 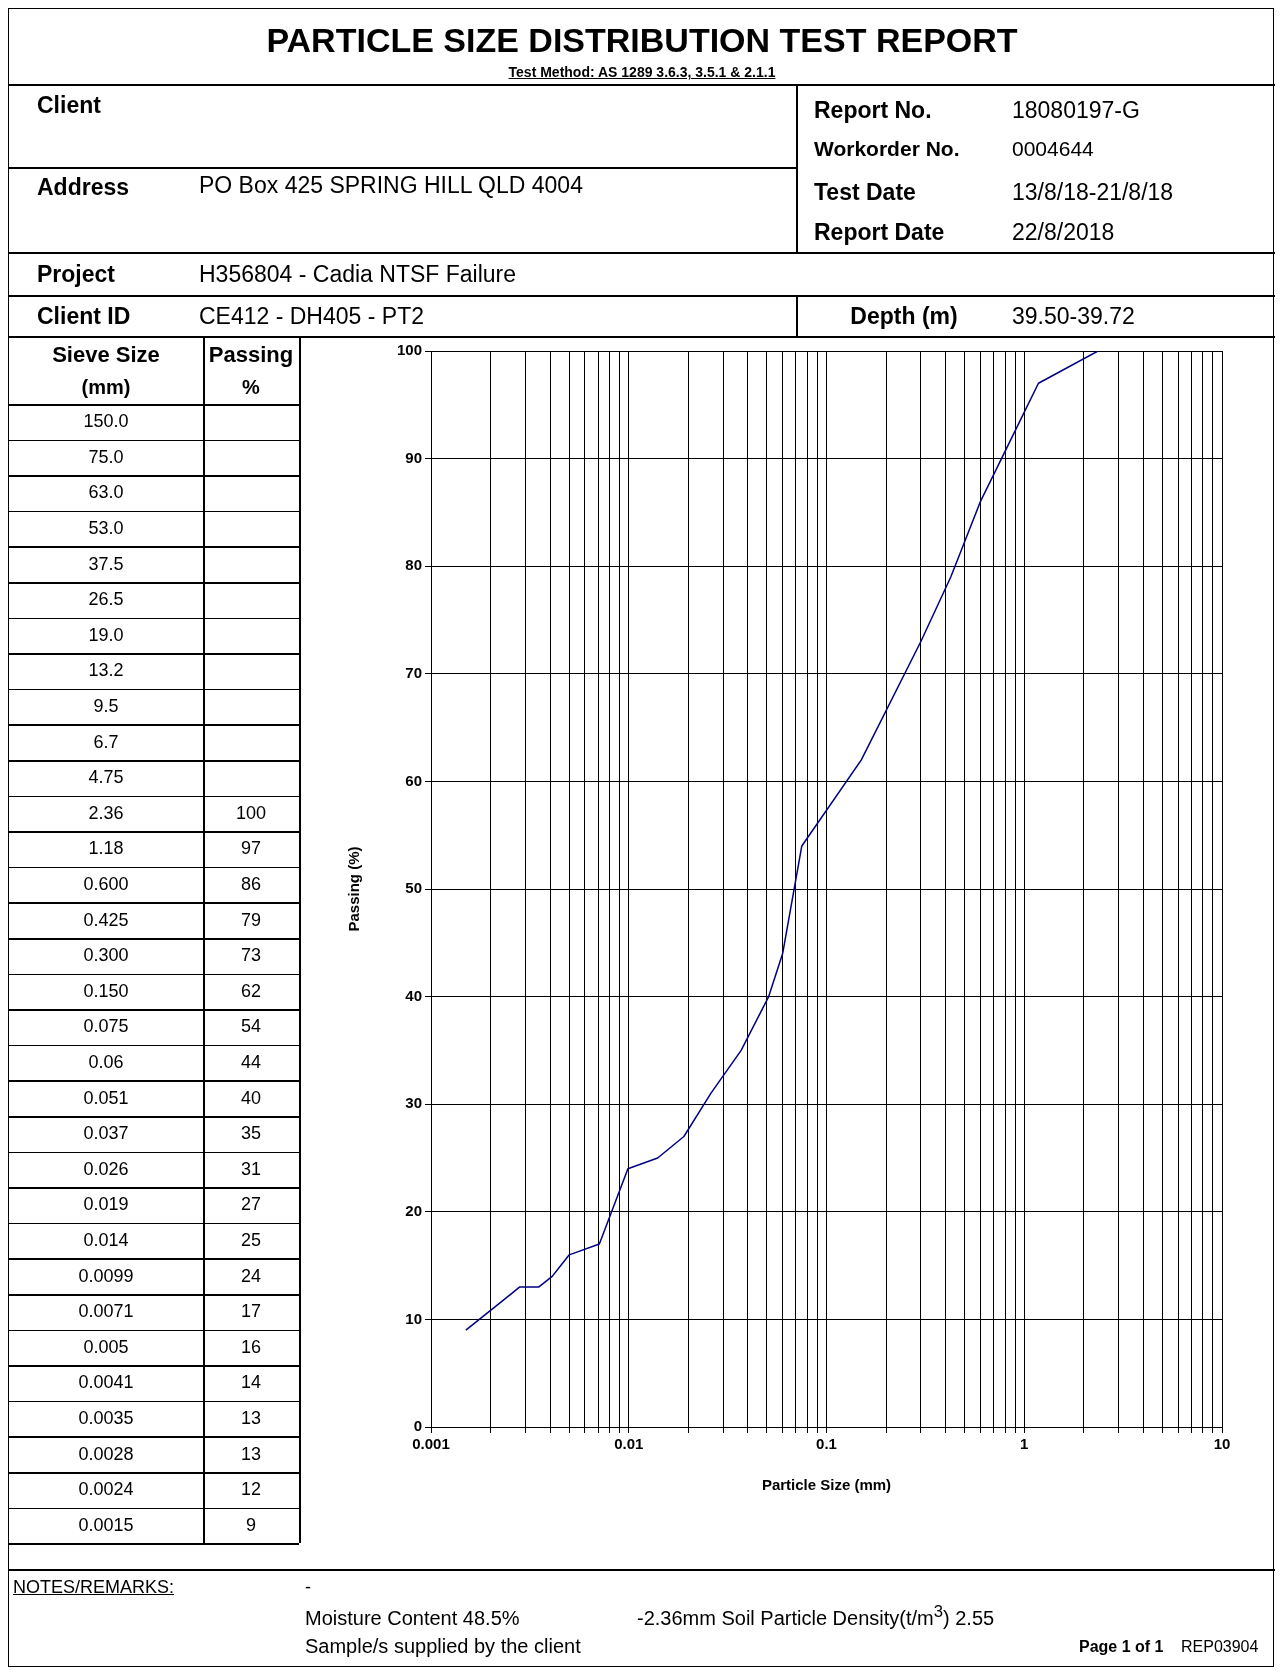 What do you see at coordinates (106, 1383) in the screenshot?
I see `text: 0.0041` at bounding box center [106, 1383].